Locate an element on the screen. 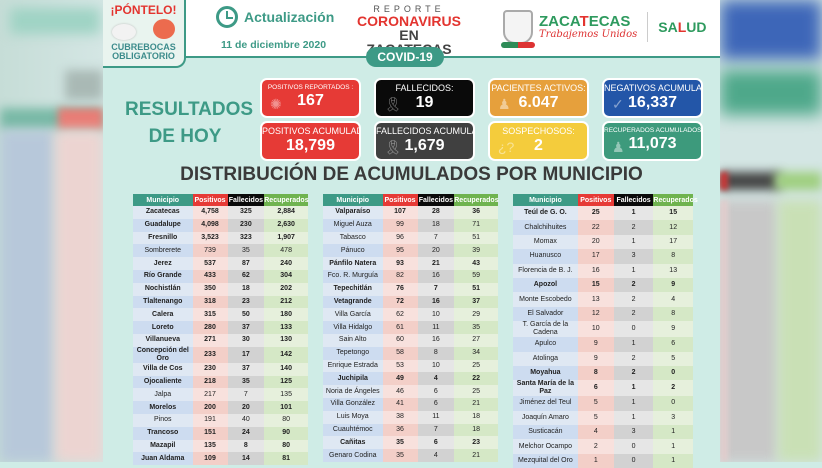  cell-municipio: Atolinga is located at coordinates (545, 358).